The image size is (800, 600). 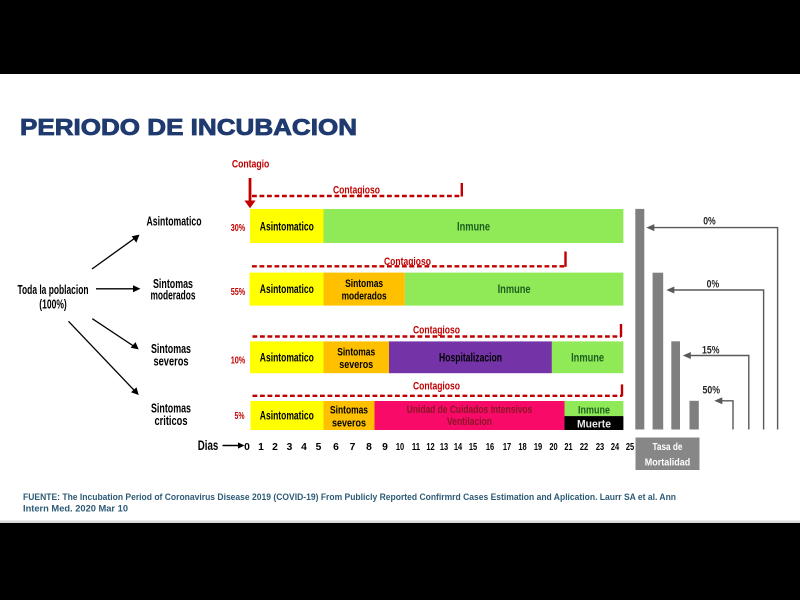 What do you see at coordinates (430, 447) in the screenshot?
I see `svg-text: 12` at bounding box center [430, 447].